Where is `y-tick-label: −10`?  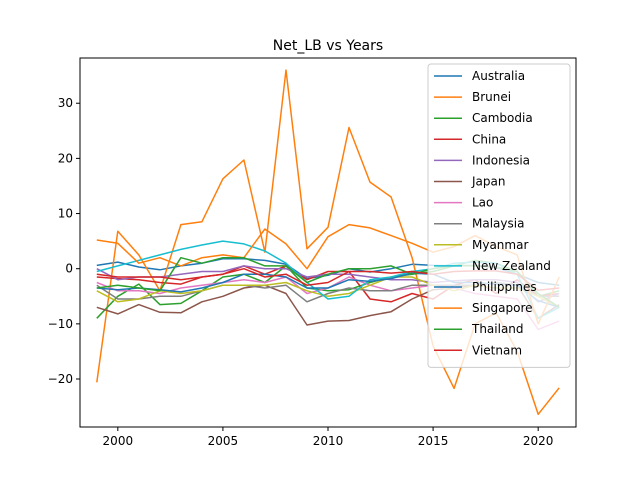 y-tick-label: −10 is located at coordinates (60, 324).